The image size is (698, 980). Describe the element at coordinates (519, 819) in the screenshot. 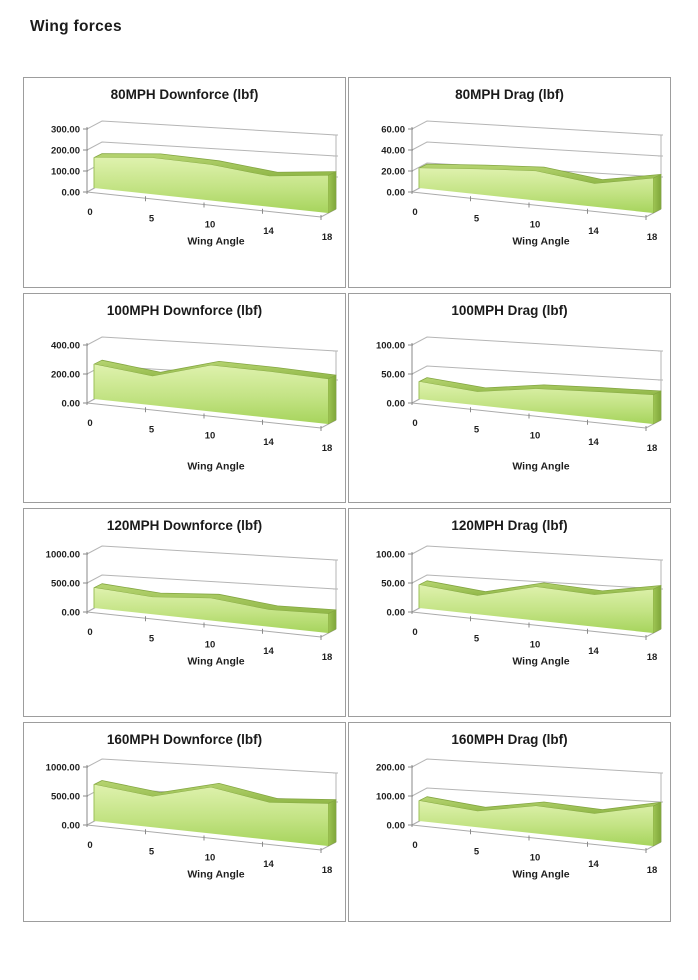

I see `area-chart-plot: 0.00 100.00 200.00 0 5 10 14 18 Wing Angle` at that location.